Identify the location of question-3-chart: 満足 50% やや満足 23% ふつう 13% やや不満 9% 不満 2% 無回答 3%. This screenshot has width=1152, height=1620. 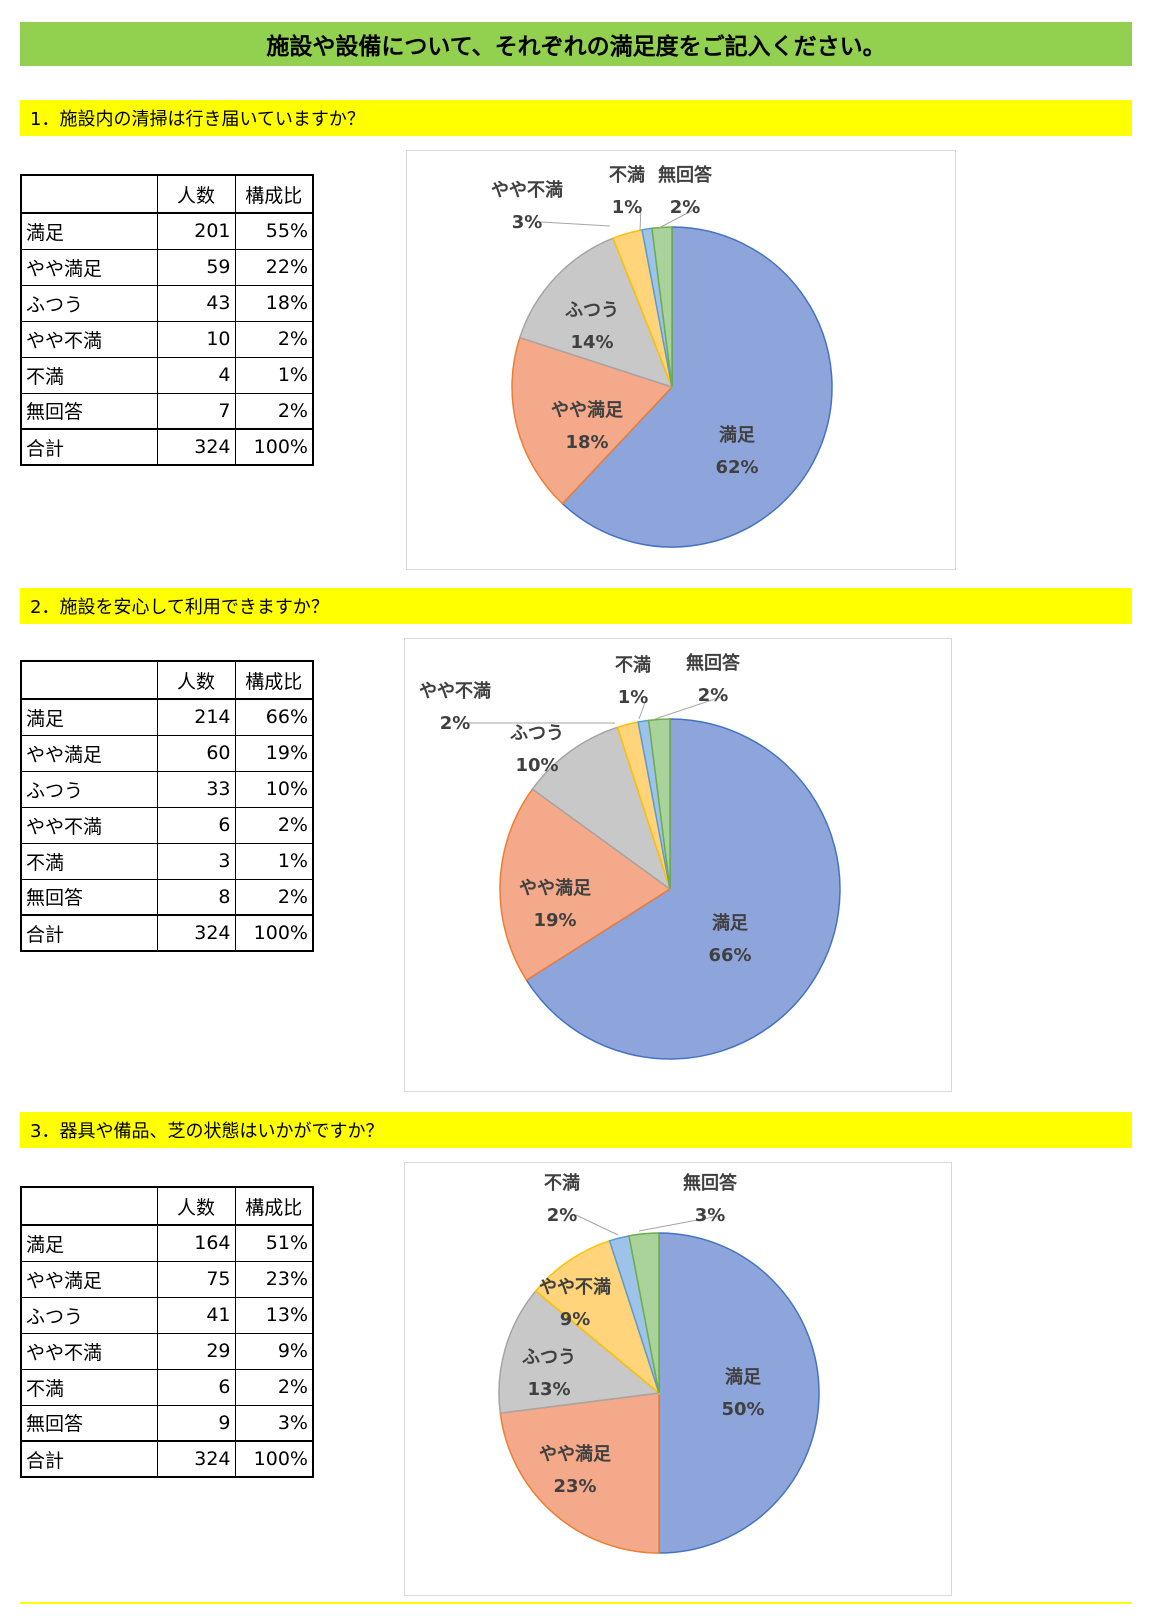
(678, 1379).